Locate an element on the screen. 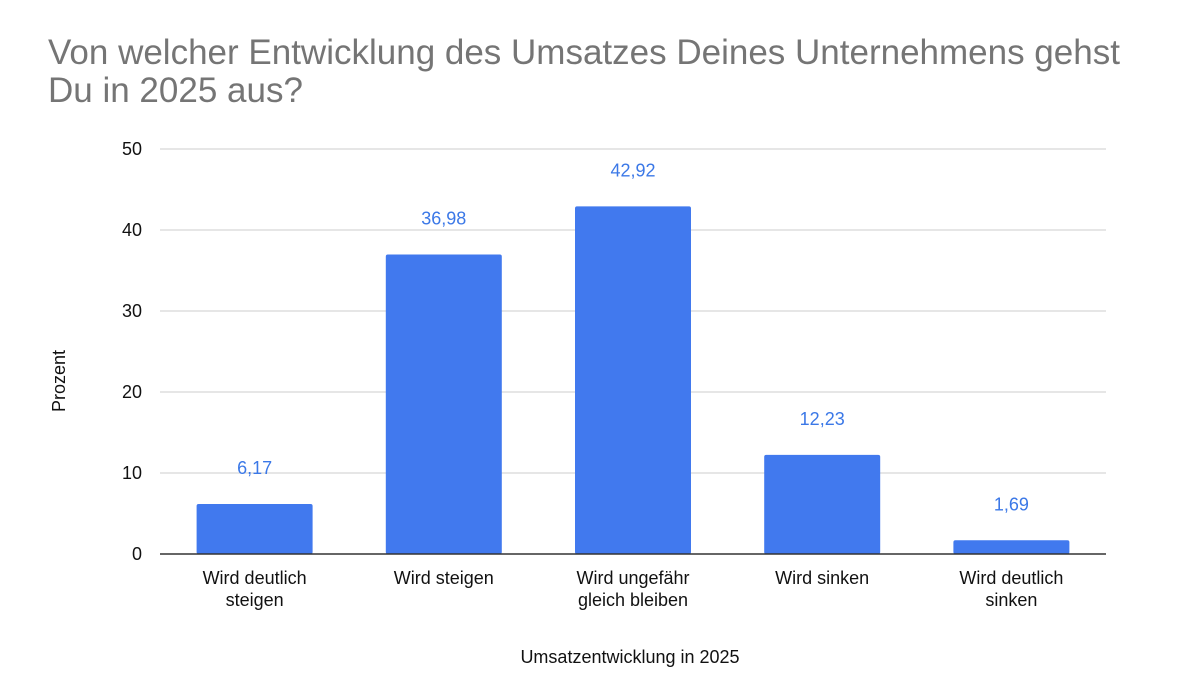 The image size is (1182, 699). data-label: 1,69 is located at coordinates (1011, 504).